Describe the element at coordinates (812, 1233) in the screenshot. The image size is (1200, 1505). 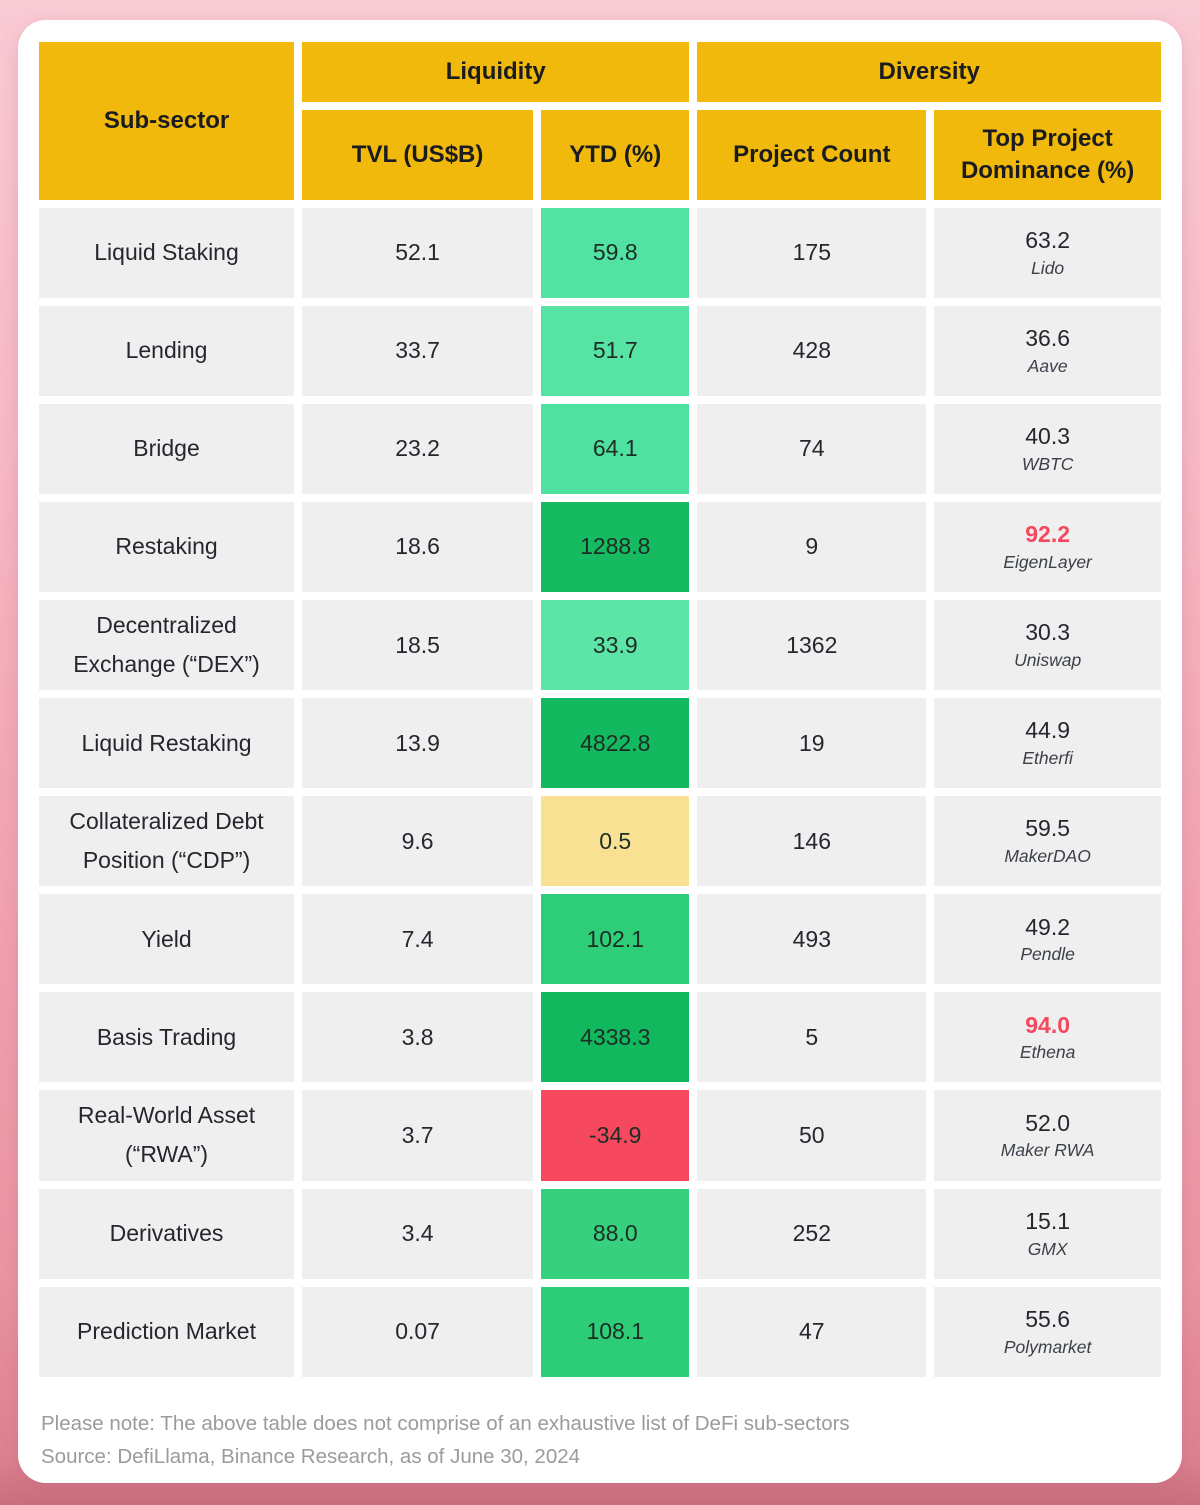
I see `project-count-cell: 252` at that location.